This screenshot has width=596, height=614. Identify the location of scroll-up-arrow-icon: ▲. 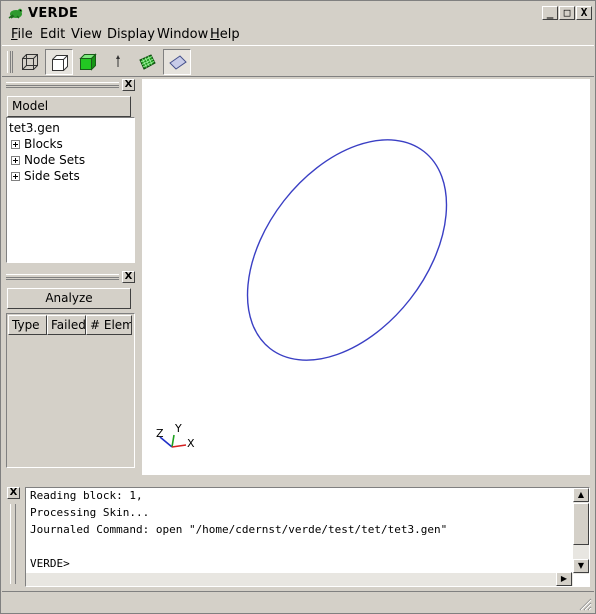
(581, 495).